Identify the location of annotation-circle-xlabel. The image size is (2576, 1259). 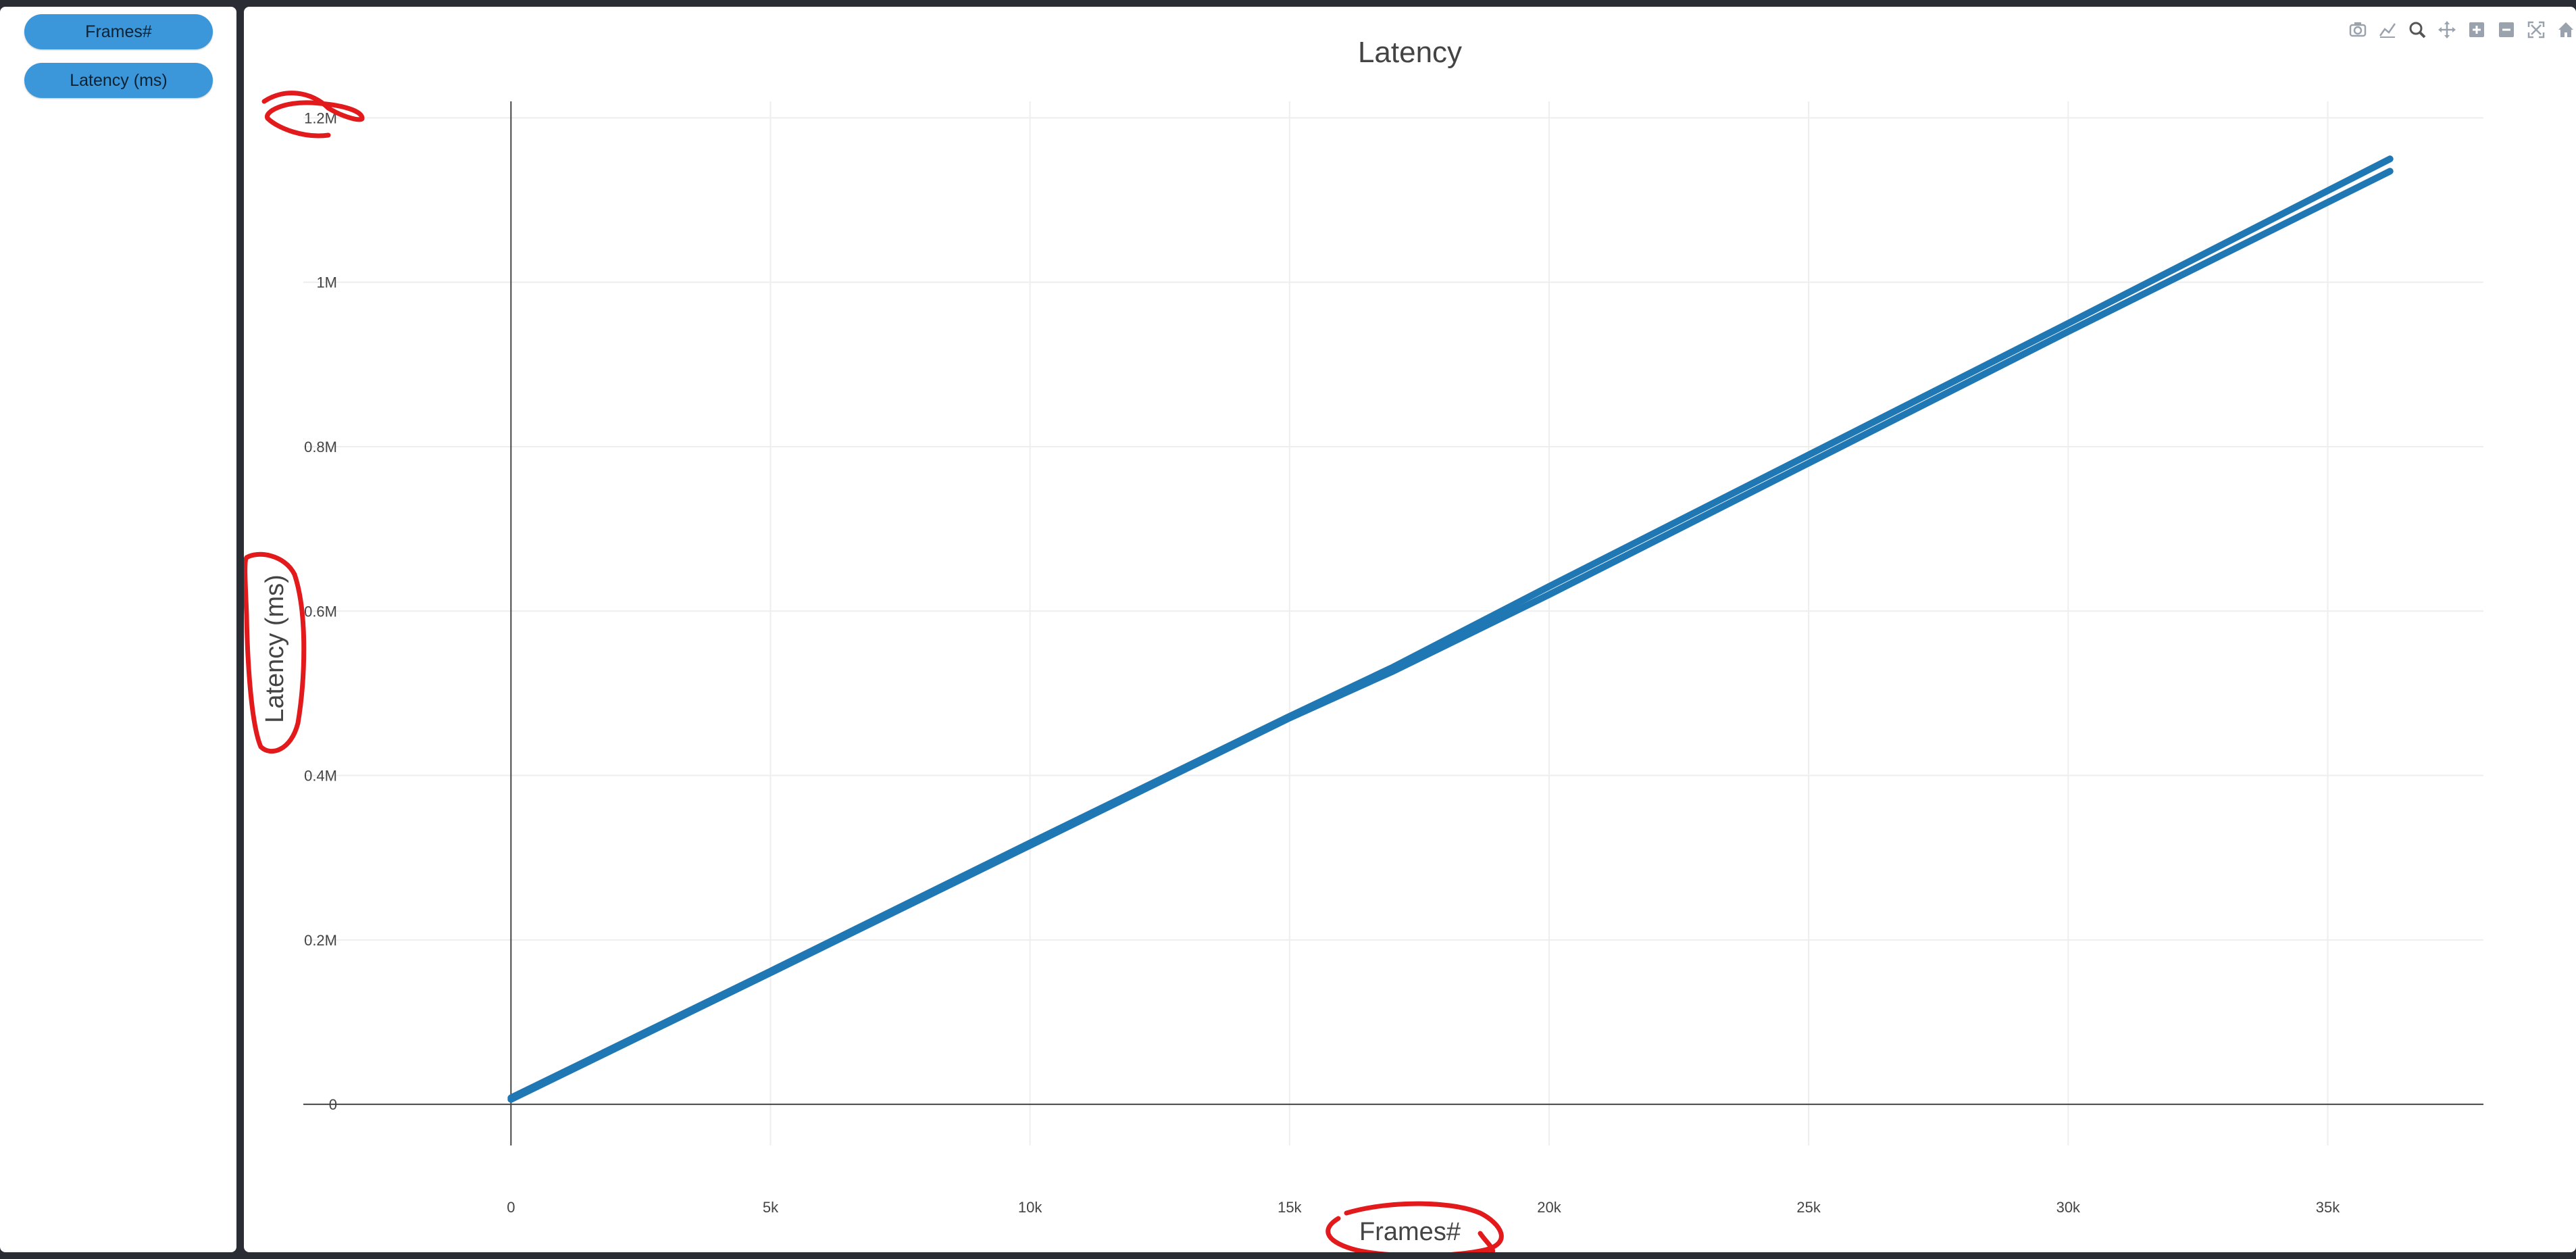
(1414, 1226).